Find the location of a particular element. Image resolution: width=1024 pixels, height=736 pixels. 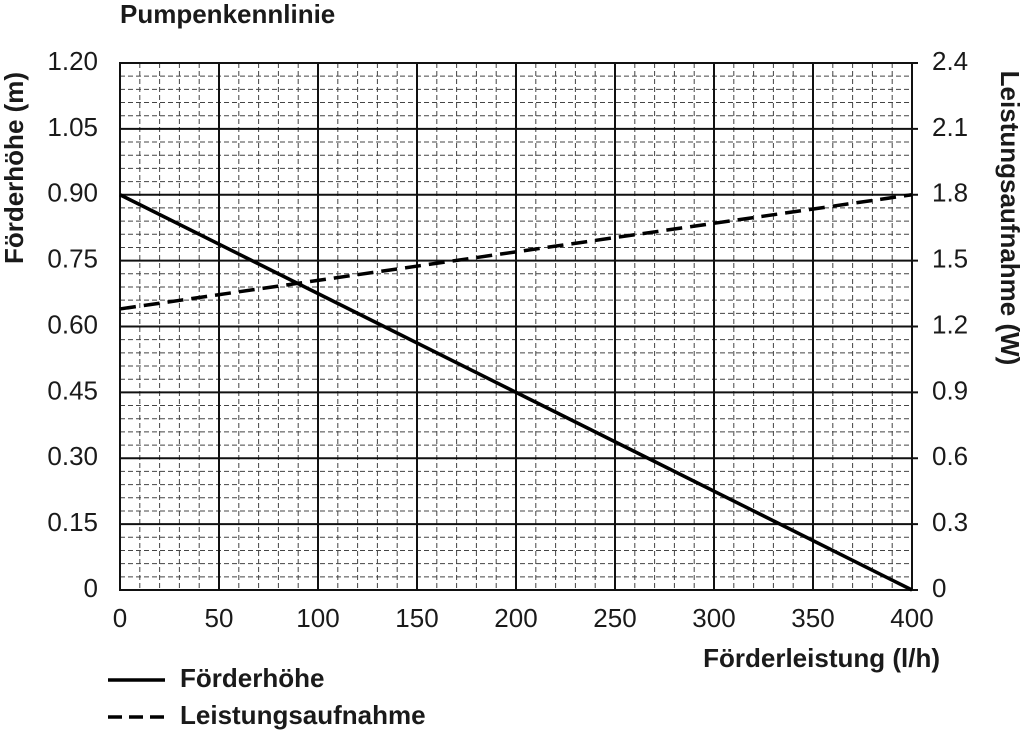

y-tick-label: 0.45 is located at coordinates (72, 390).